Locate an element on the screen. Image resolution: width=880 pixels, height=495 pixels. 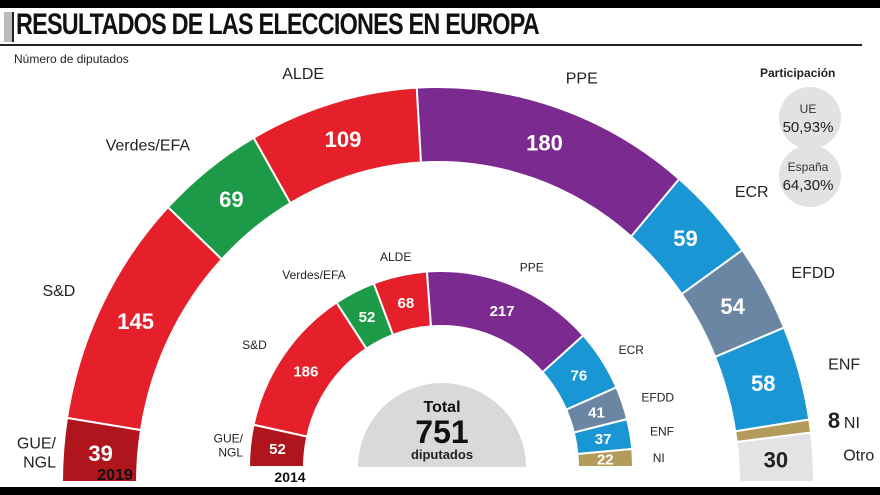
value-2014-verdesefa: 52 is located at coordinates (367, 317).